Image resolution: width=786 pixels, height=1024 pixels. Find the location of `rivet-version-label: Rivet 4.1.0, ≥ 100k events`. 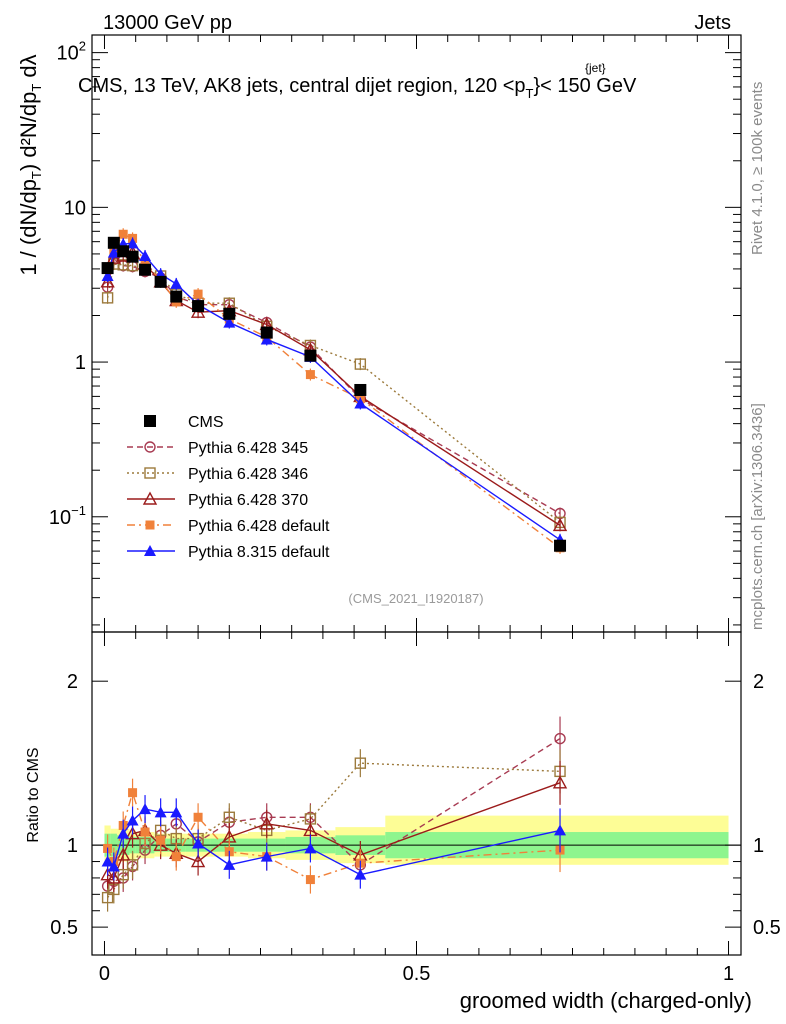

rivet-version-label: Rivet 4.1.0, ≥ 100k events is located at coordinates (757, 168).